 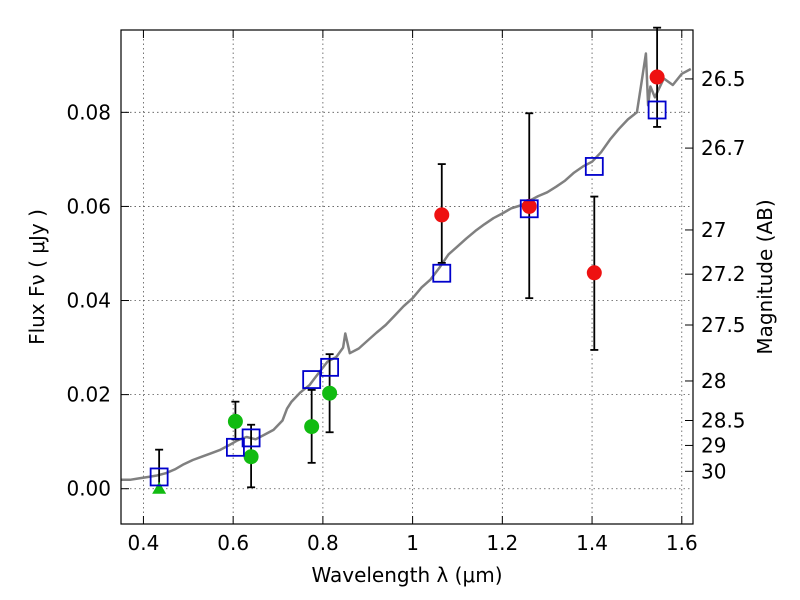 What do you see at coordinates (723, 148) in the screenshot?
I see `y2-tick-label: 26.7` at bounding box center [723, 148].